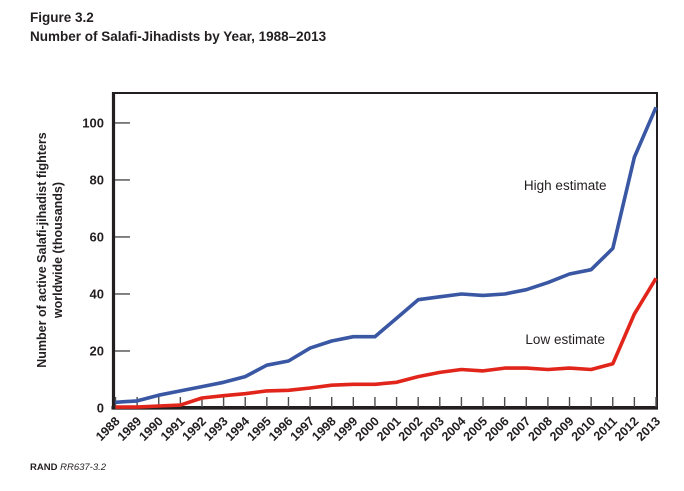 This screenshot has width=684, height=491. I want to click on source-doc-id: RR637-3.2, so click(83, 467).